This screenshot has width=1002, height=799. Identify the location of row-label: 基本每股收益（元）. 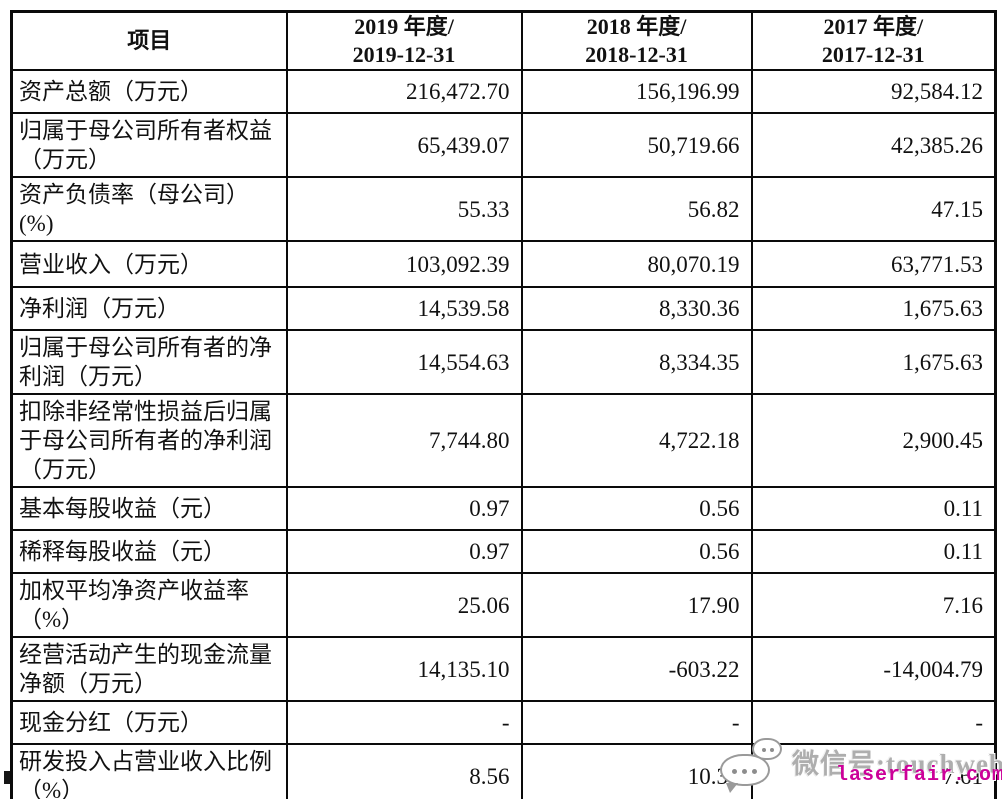
(149, 508).